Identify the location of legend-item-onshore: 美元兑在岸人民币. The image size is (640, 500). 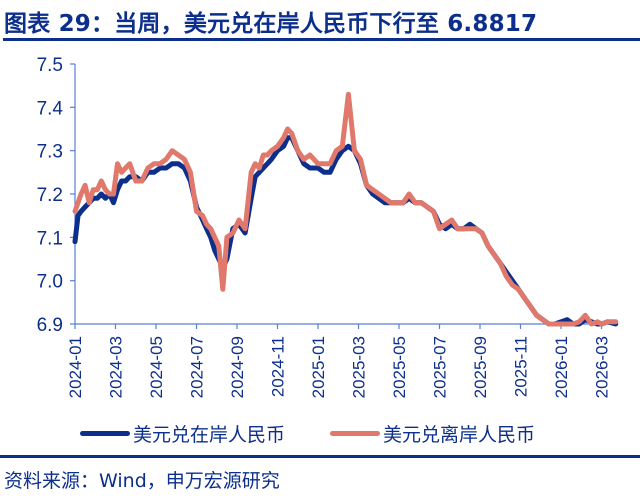
(182, 433).